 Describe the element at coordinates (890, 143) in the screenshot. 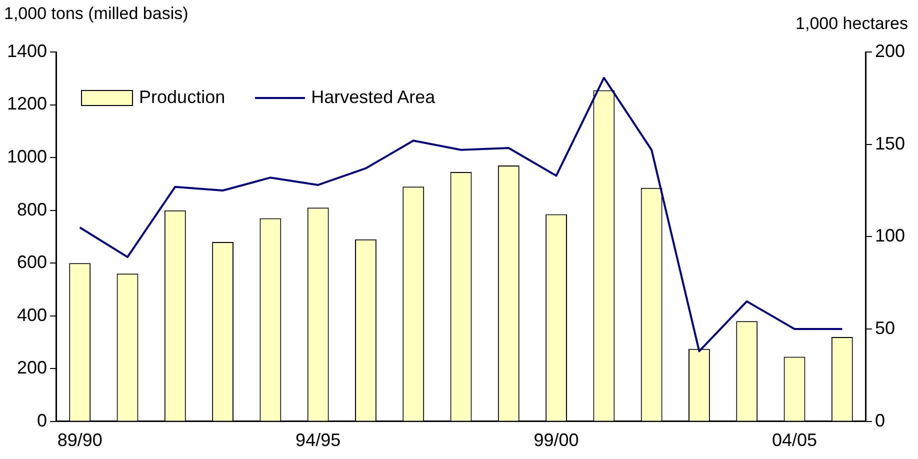

I see `y2-tick-label: 150` at that location.